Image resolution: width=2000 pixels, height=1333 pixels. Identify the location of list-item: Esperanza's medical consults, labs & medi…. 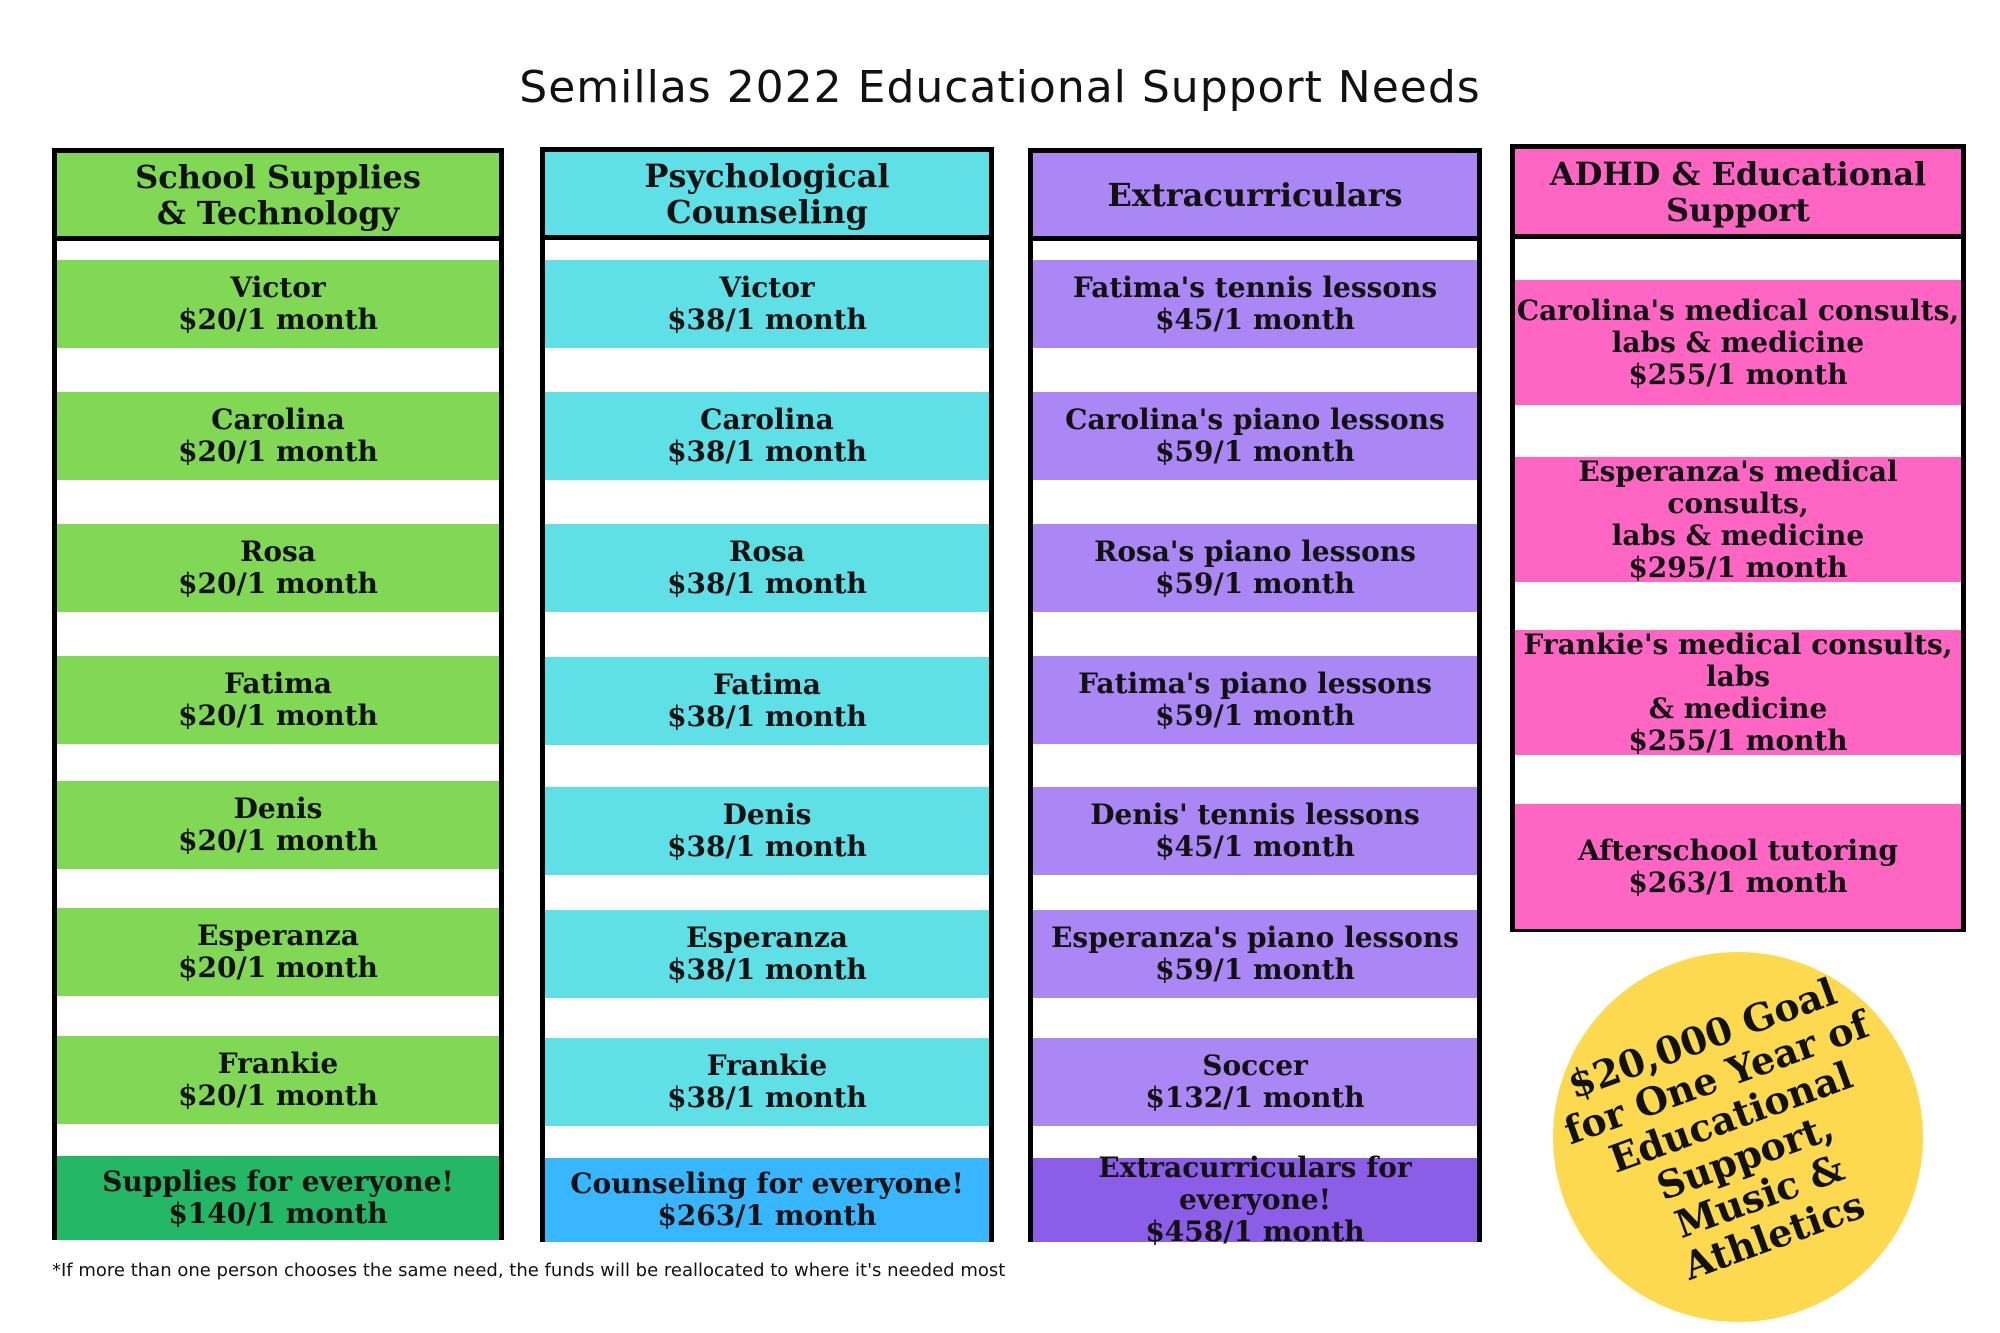
(1738, 519).